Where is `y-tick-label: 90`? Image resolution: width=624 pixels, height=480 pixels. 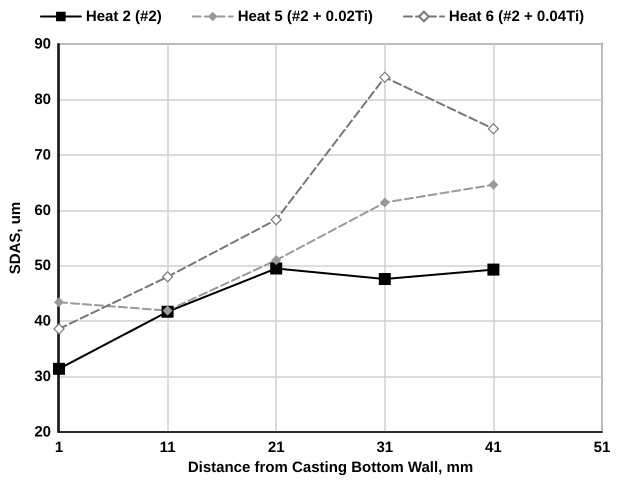 y-tick-label: 90 is located at coordinates (42, 44).